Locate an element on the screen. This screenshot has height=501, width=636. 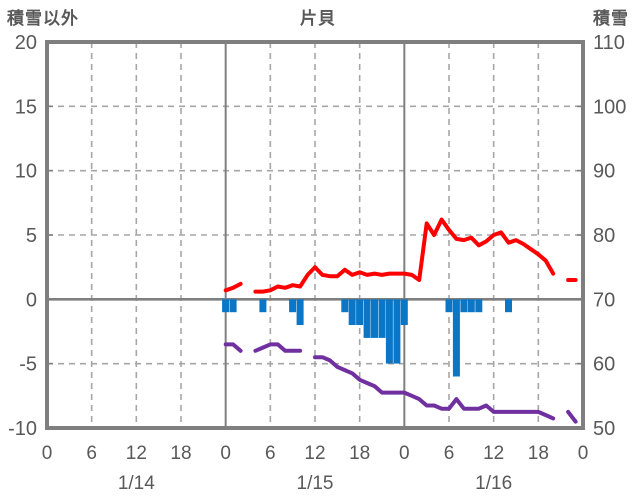
right-axis-tick-label: 100 is located at coordinates (609, 107).